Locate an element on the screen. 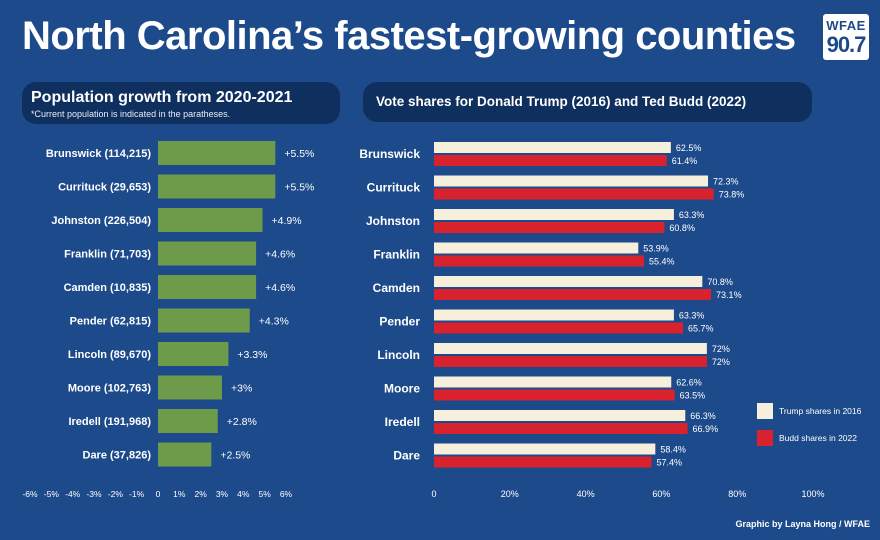 This screenshot has height=540, width=880. budd-value-label: 73.8% is located at coordinates (732, 195).